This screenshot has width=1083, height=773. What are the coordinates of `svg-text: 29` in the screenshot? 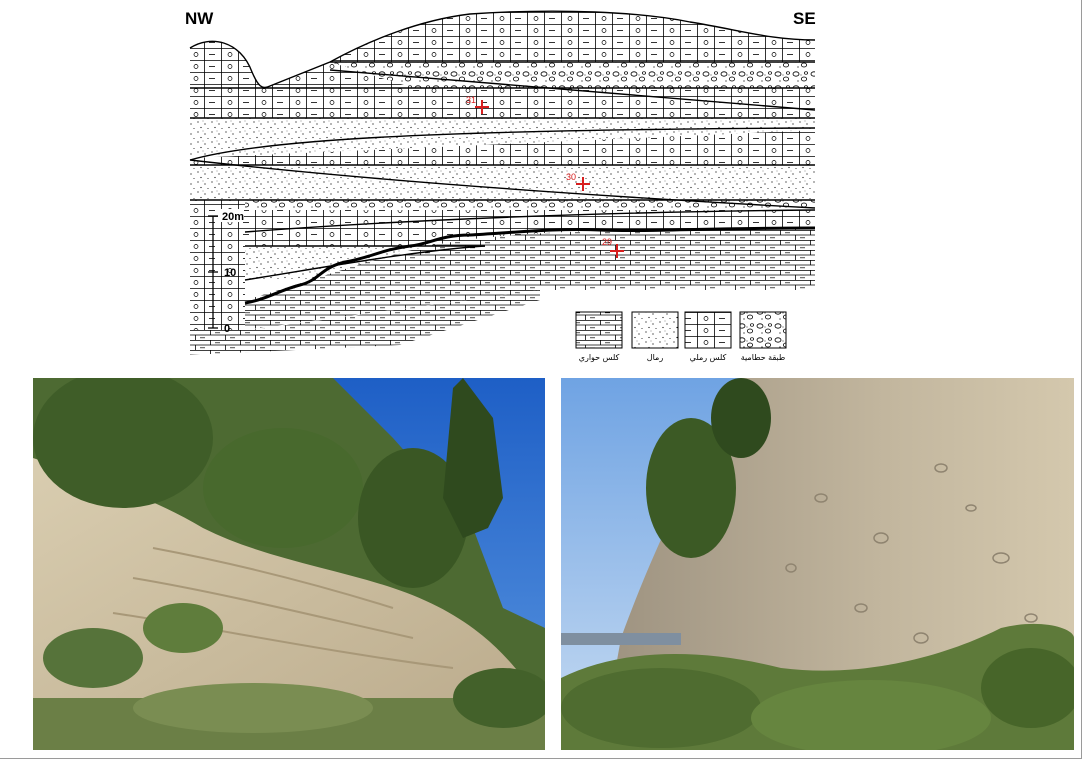 It's located at (607, 242).